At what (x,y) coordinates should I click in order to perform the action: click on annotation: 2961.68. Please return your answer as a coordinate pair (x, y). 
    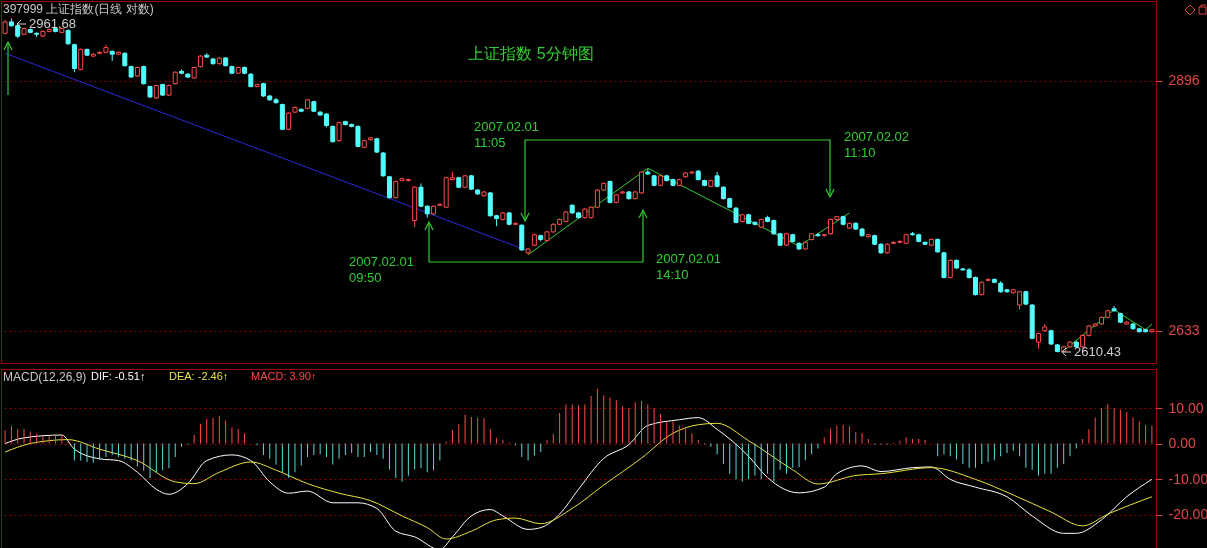
    Looking at the image, I should click on (52, 23).